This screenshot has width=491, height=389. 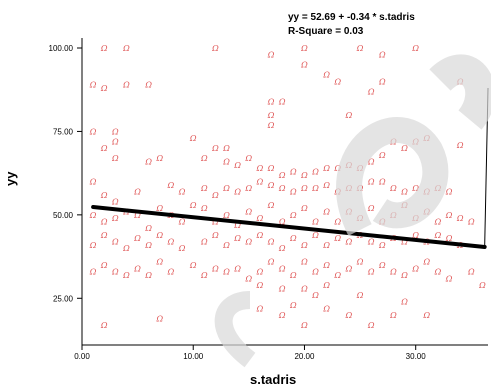 I want to click on y-tick-label: 75.00, so click(x=63, y=131).